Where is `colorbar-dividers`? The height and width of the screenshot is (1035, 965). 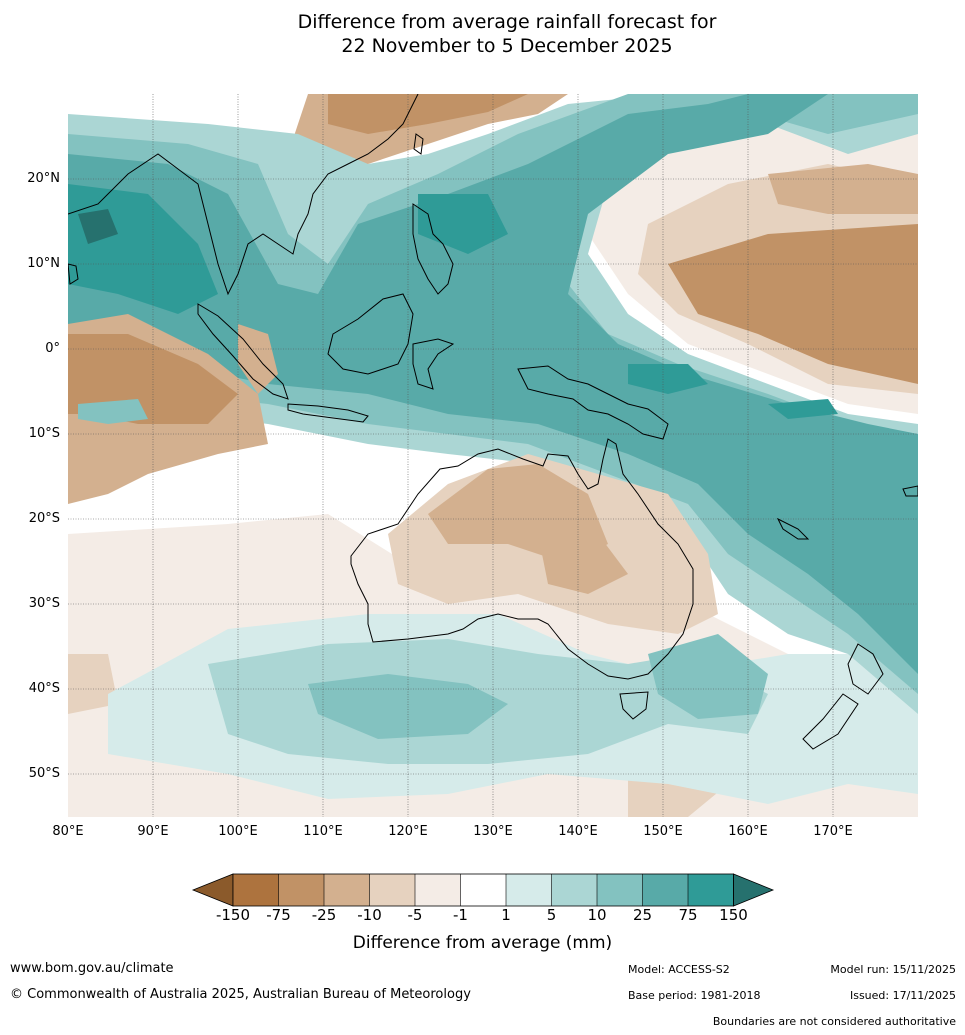 colorbar-dividers is located at coordinates (483, 890).